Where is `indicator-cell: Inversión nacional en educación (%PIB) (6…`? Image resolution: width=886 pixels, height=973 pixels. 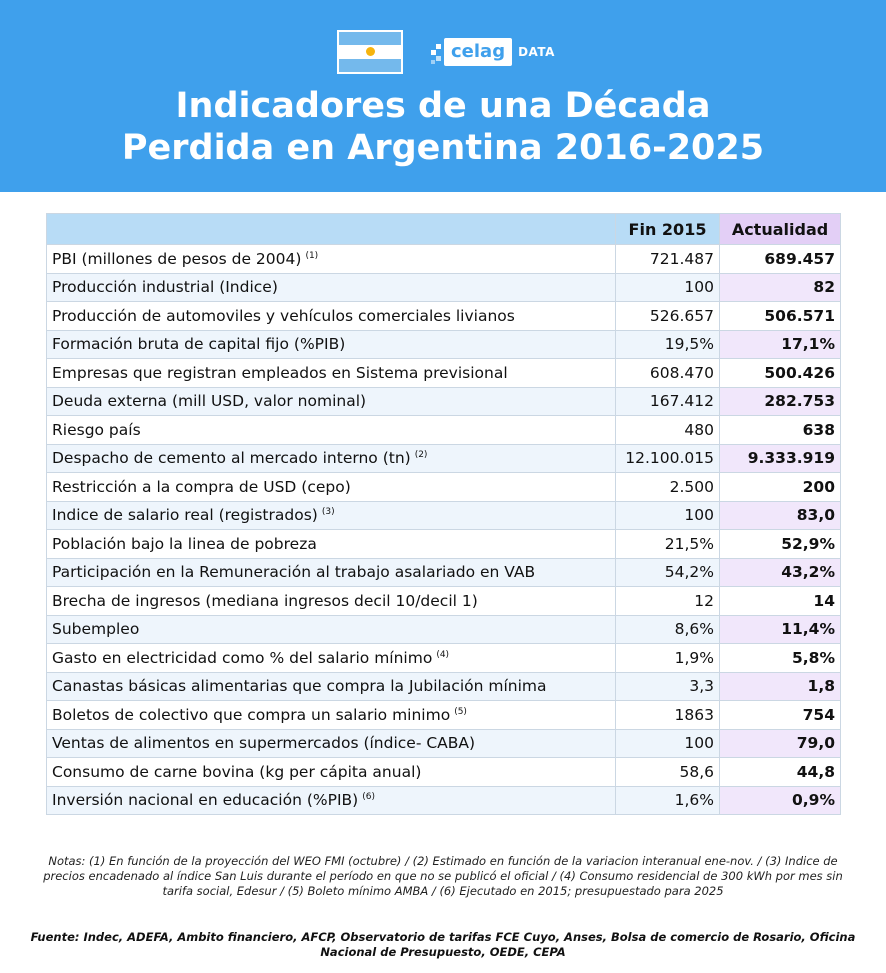
indicator-cell: Inversión nacional en educación (%PIB) (6… is located at coordinates (331, 800).